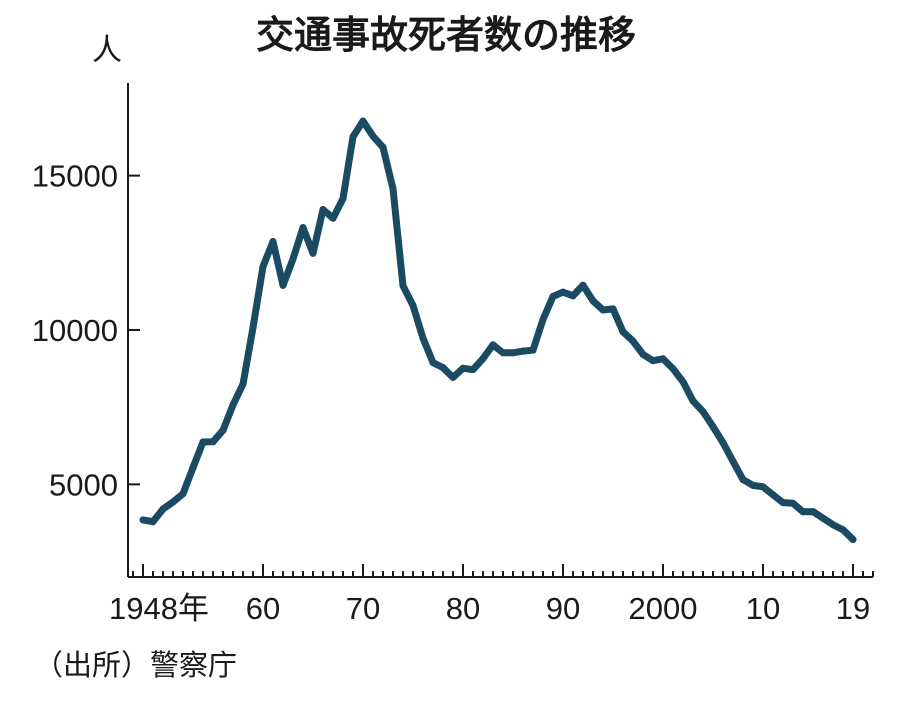  What do you see at coordinates (343, 199) in the screenshot?
I see `data-point-1968` at bounding box center [343, 199].